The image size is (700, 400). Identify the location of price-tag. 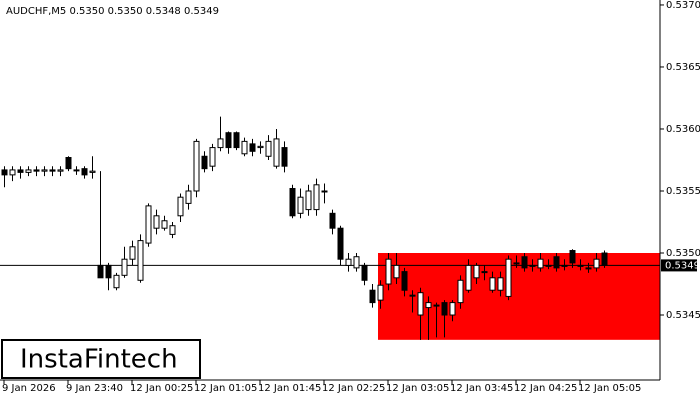
(679, 265).